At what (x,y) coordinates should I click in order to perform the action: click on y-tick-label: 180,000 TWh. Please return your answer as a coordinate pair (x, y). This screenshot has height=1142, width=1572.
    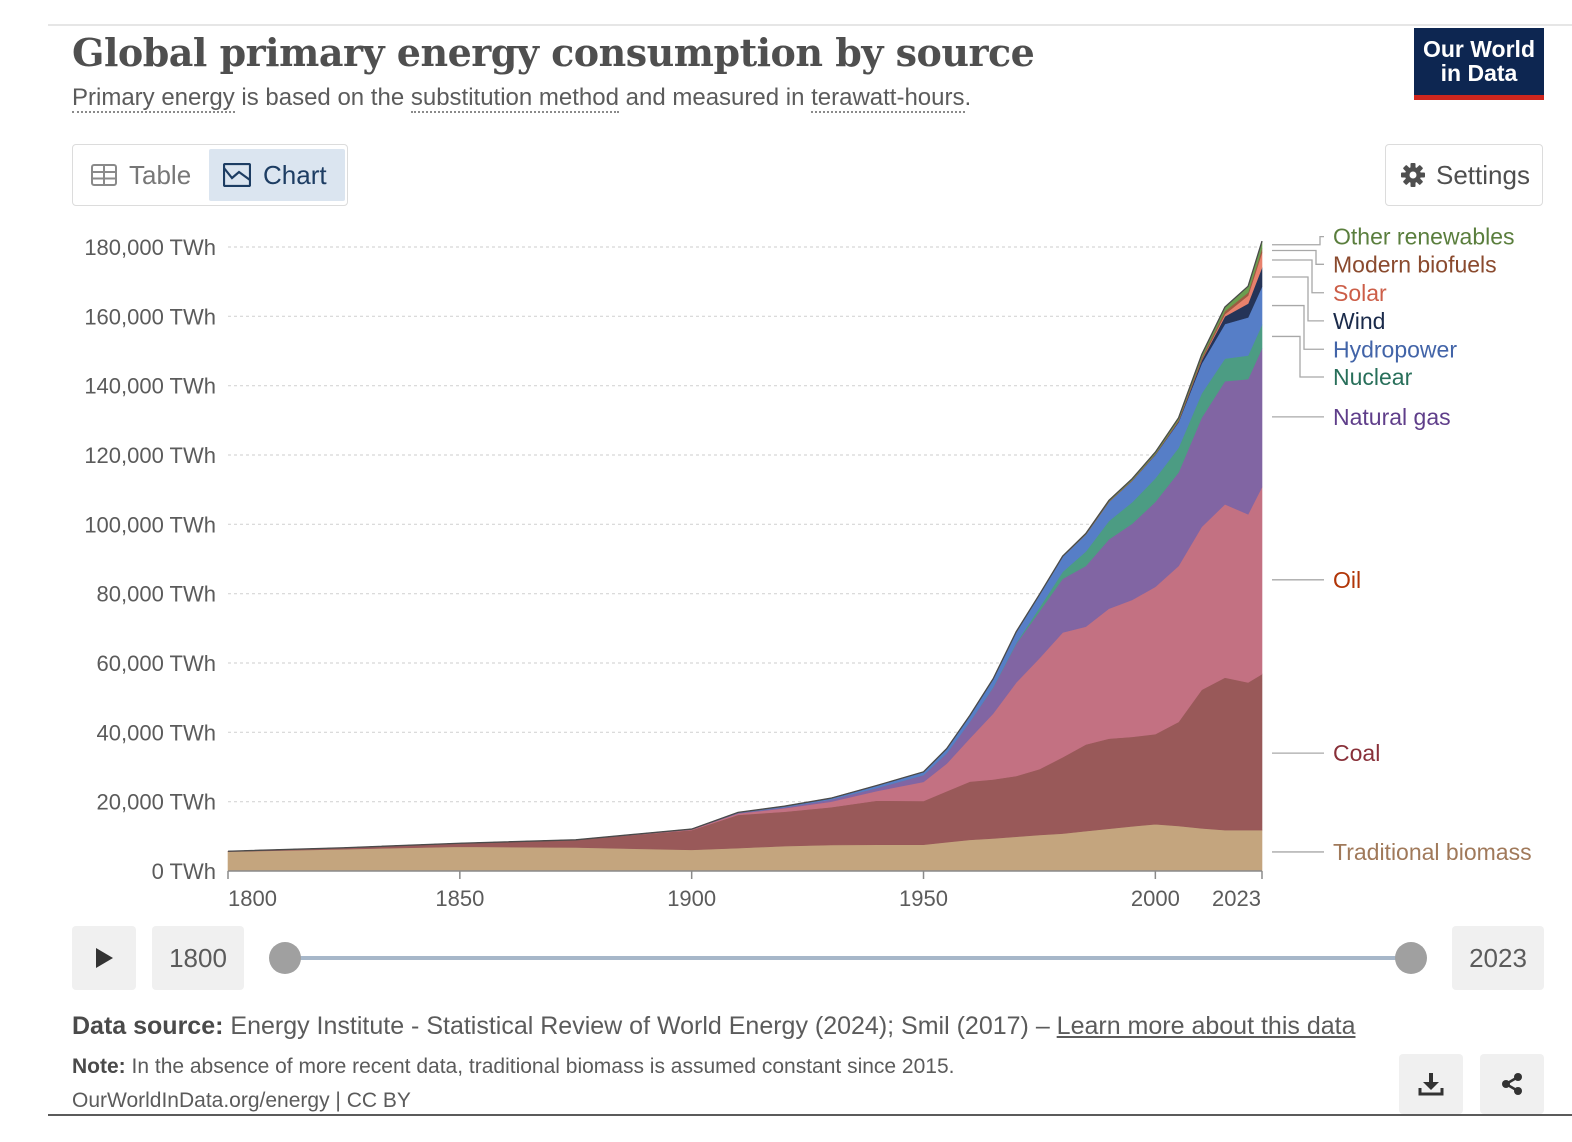
    Looking at the image, I should click on (150, 247).